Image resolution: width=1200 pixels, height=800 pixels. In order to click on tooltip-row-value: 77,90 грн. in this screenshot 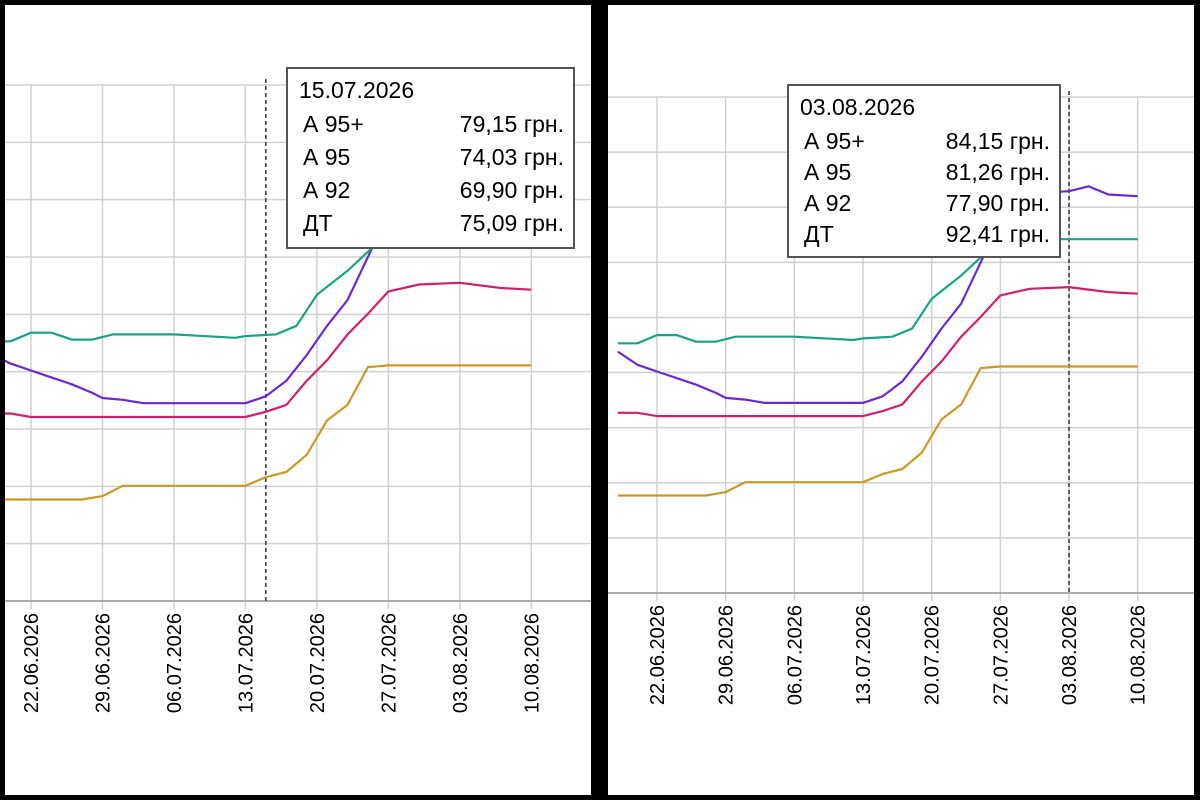, I will do `click(998, 203)`.